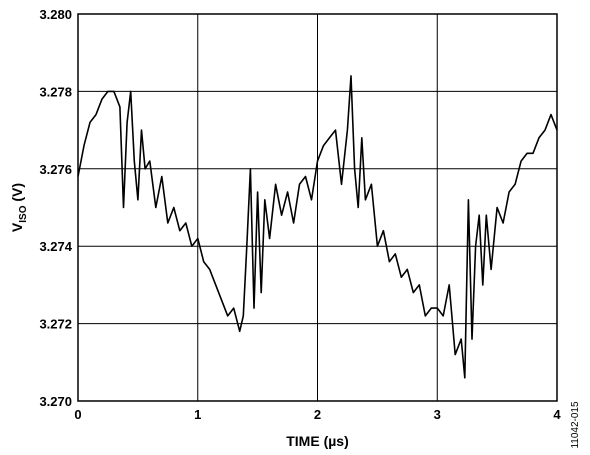 Image resolution: width=590 pixels, height=455 pixels. I want to click on x-tick-label: 1, so click(197, 414).